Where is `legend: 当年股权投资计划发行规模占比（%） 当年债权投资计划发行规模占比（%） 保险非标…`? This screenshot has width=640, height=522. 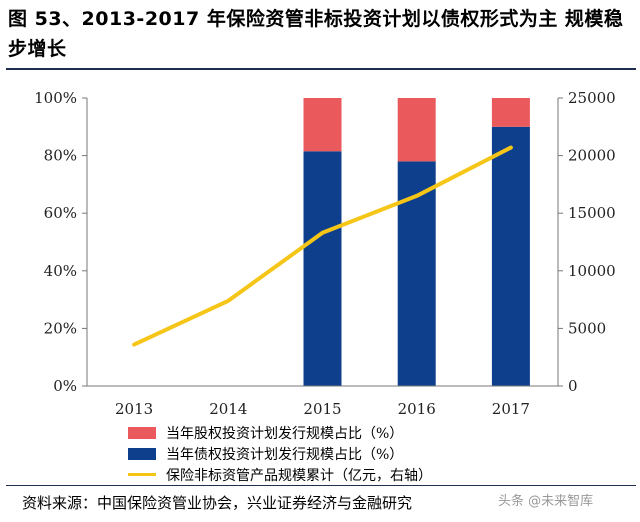 legend: 当年股权投资计划发行规模占比（%） 当年债权投资计划发行规模占比（%） 保险非标… is located at coordinates (280, 453).